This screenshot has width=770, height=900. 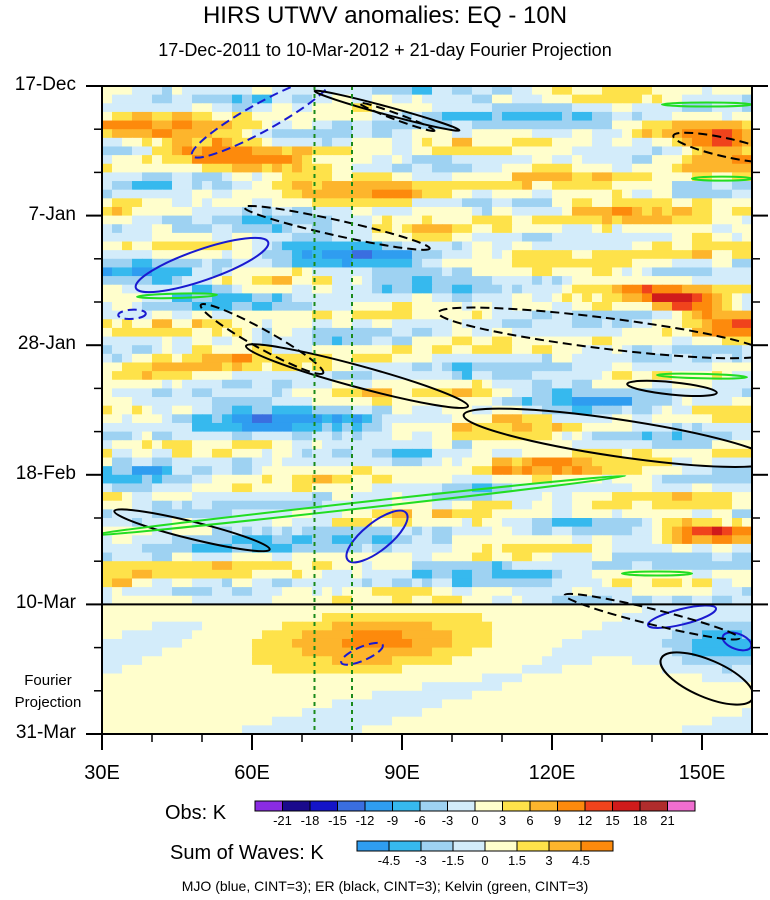 What do you see at coordinates (475, 806) in the screenshot?
I see `obs-colorbar` at bounding box center [475, 806].